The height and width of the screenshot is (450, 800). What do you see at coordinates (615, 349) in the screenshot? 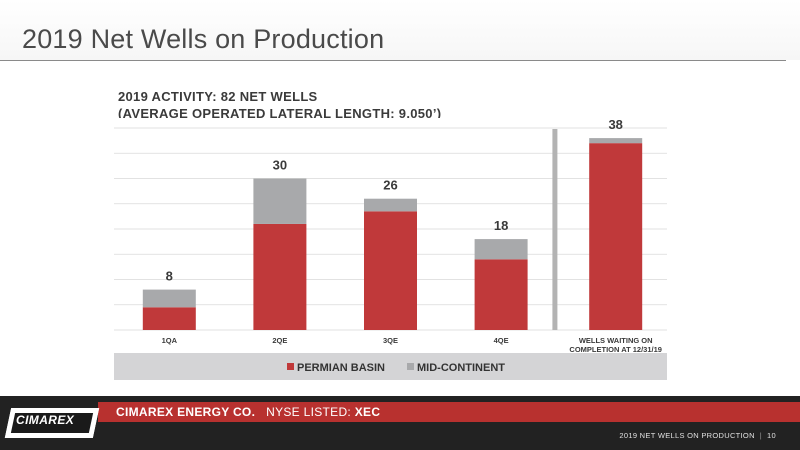
I see `category-label: COMPLETION AT 12/31/19` at bounding box center [615, 349].